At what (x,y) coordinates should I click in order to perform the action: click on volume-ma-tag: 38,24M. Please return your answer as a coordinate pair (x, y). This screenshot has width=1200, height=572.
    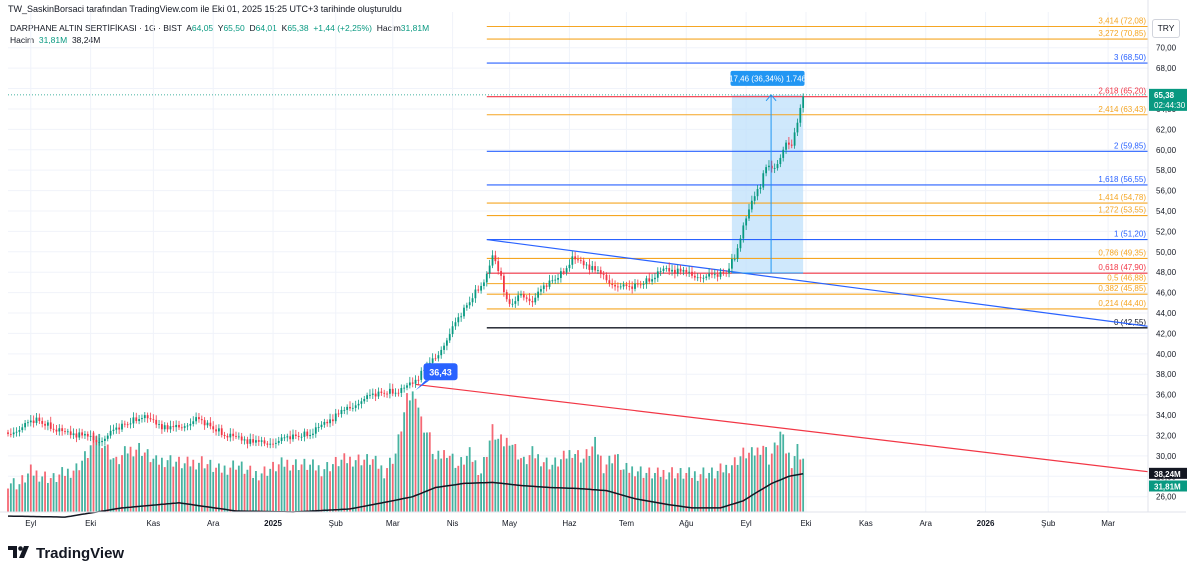
    Looking at the image, I should click on (1168, 473).